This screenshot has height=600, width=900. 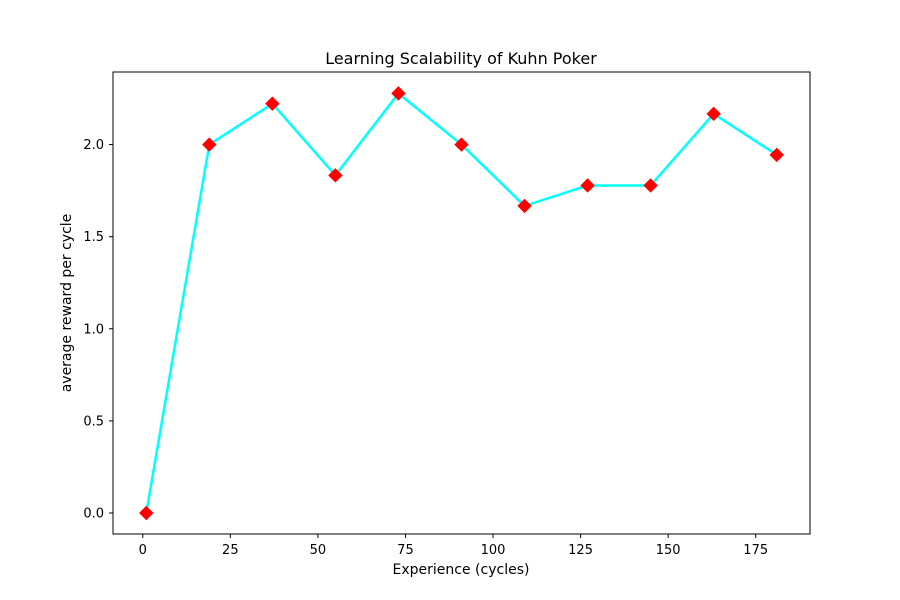 What do you see at coordinates (93, 329) in the screenshot?
I see `y-tick-label: 1.0` at bounding box center [93, 329].